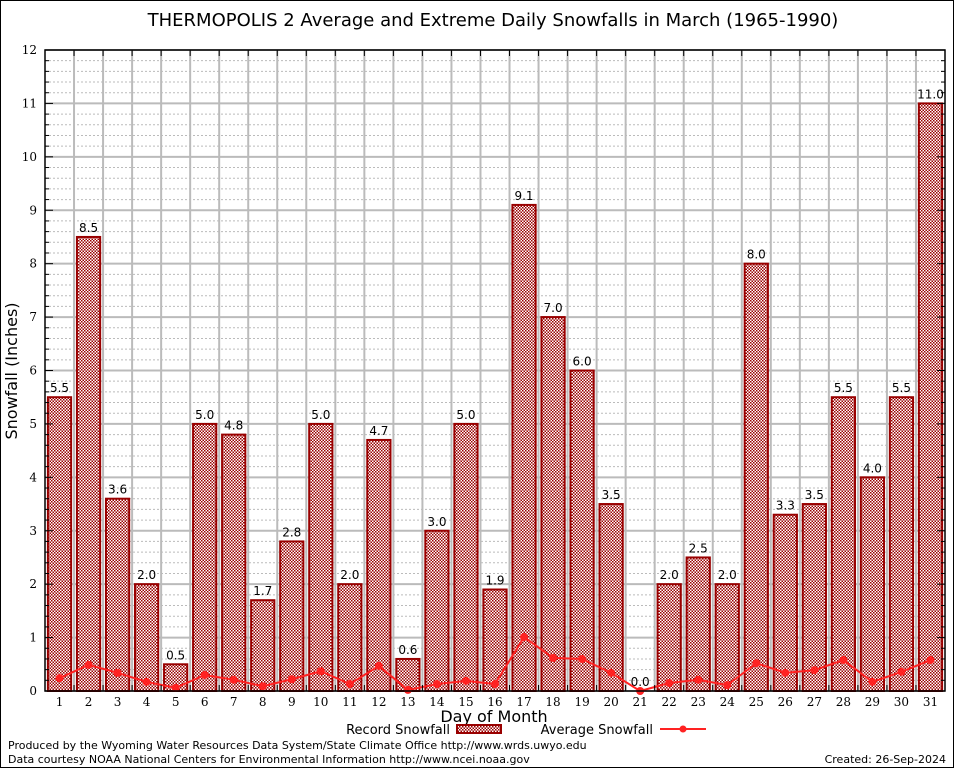 Image resolution: width=954 pixels, height=768 pixels. Describe the element at coordinates (29, 157) in the screenshot. I see `y-tick-label: 10` at that location.